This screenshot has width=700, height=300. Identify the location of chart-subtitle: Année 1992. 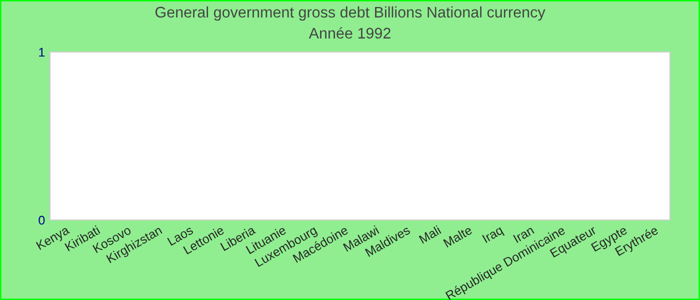
(349, 33).